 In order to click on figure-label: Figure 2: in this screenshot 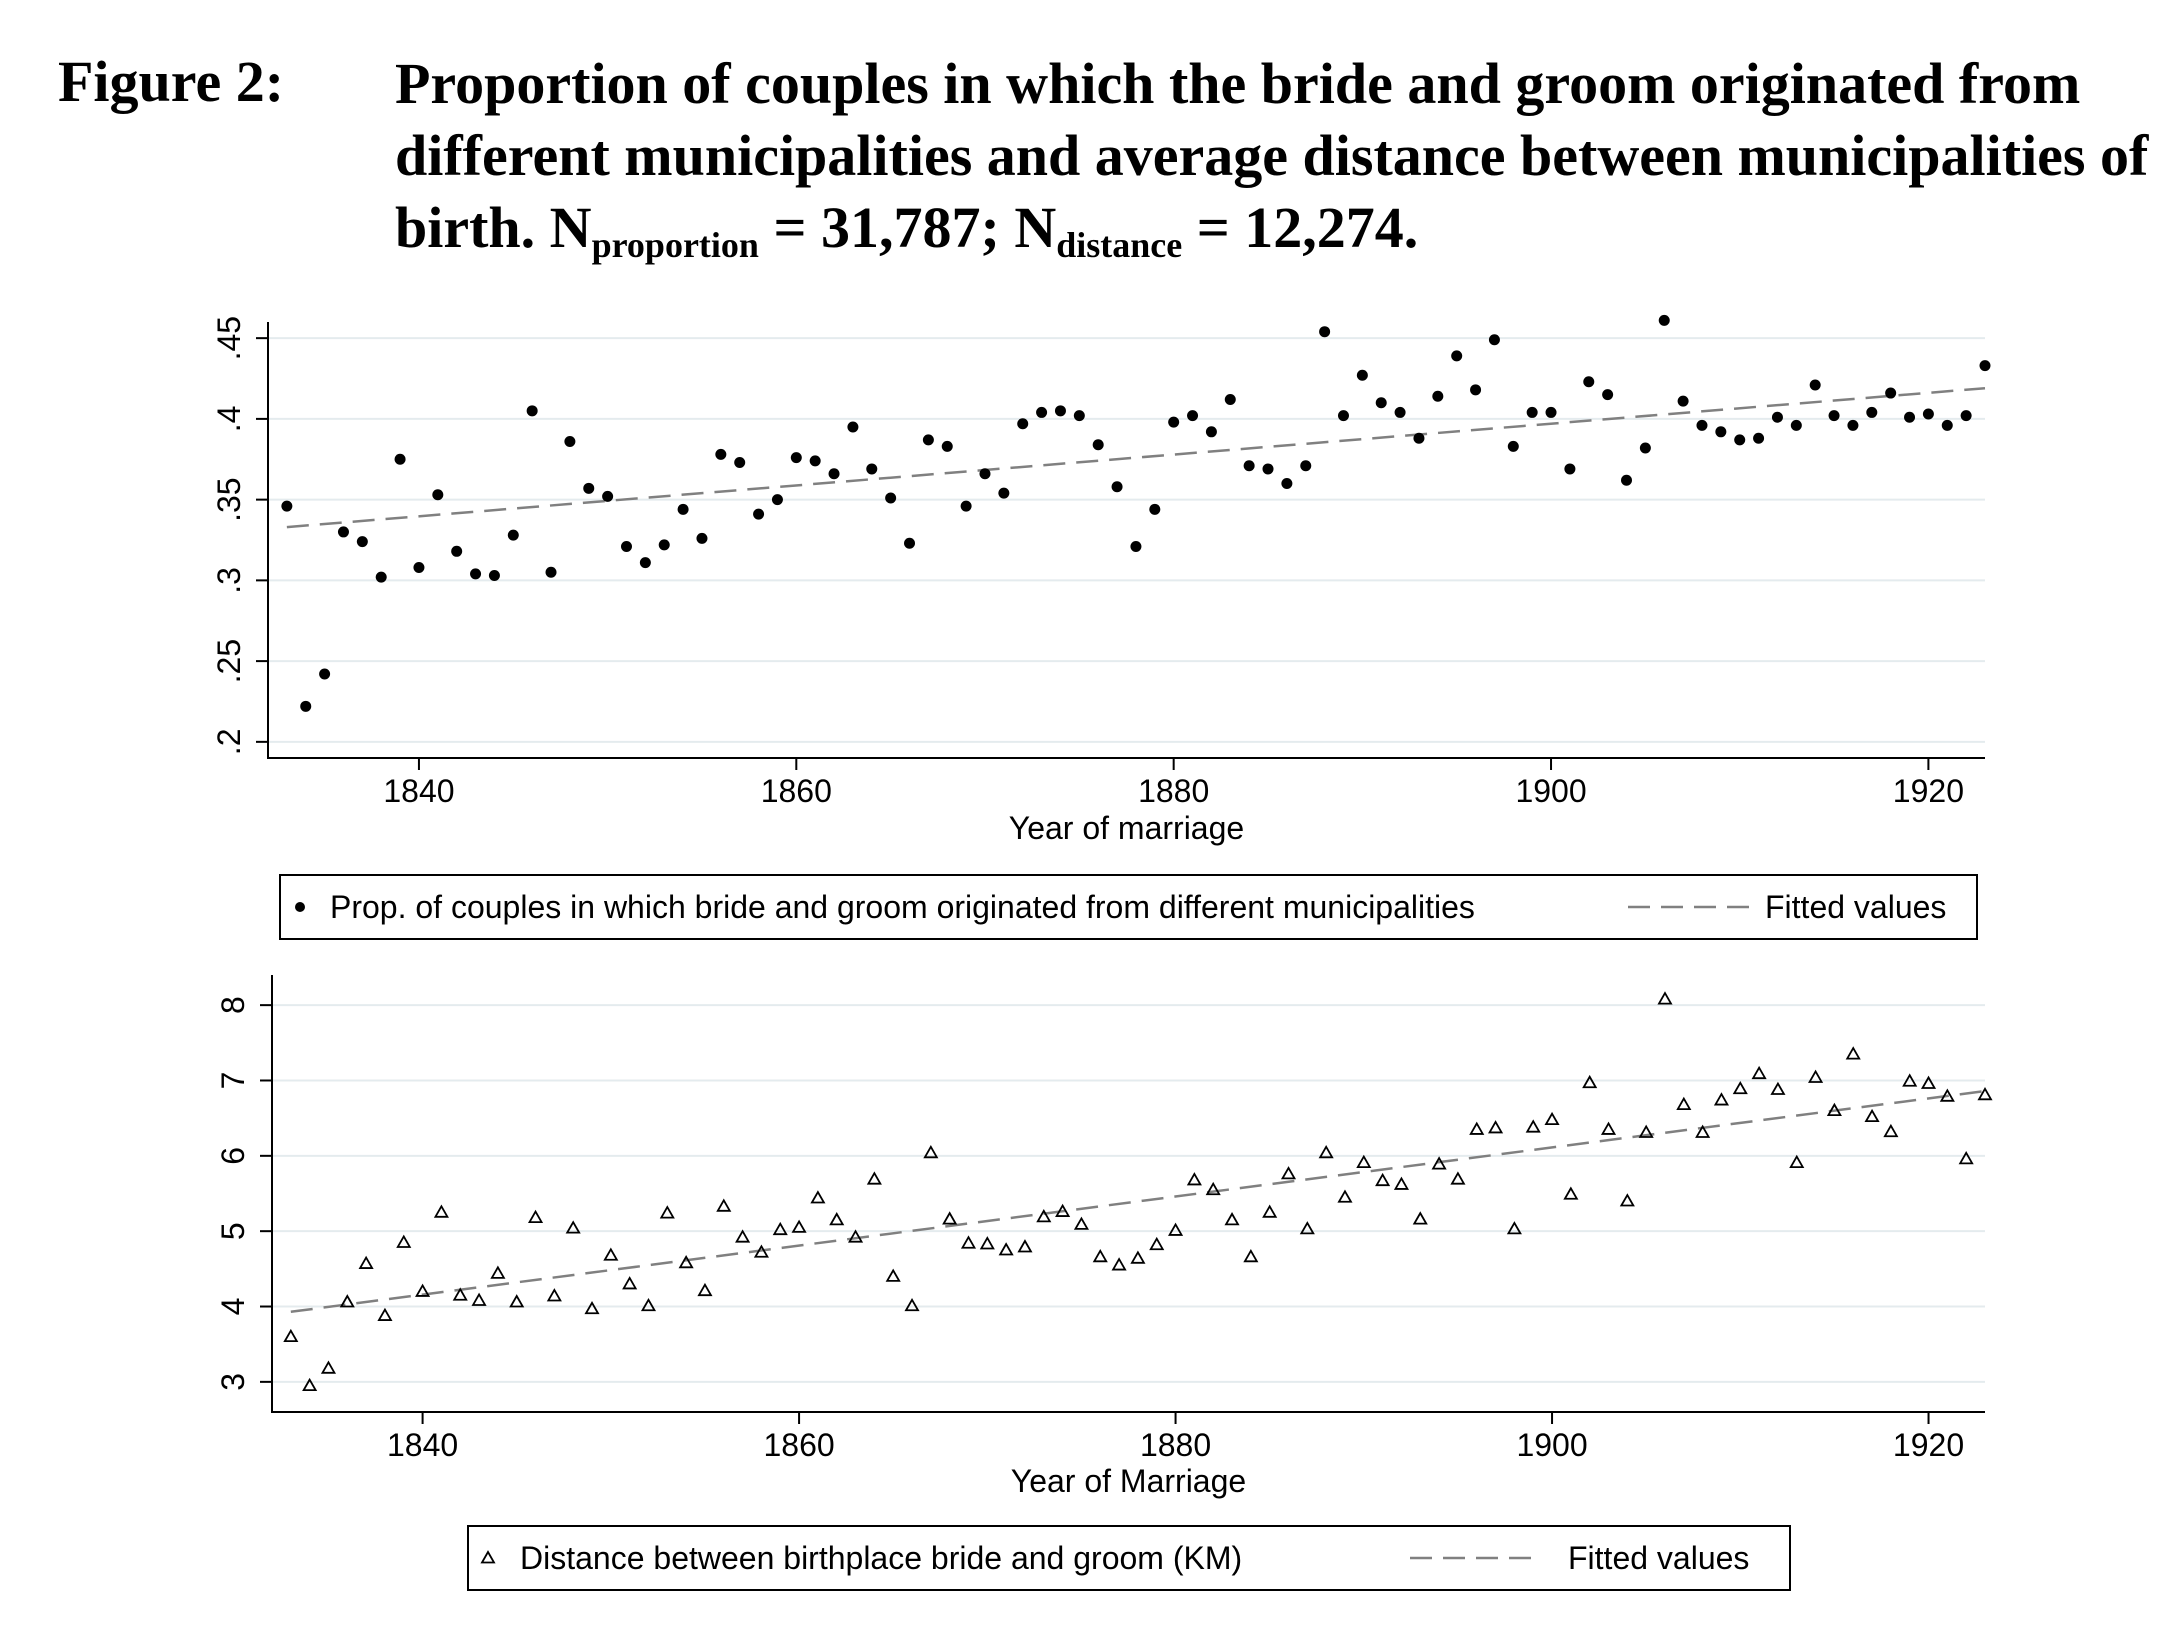, I will do `click(171, 81)`.